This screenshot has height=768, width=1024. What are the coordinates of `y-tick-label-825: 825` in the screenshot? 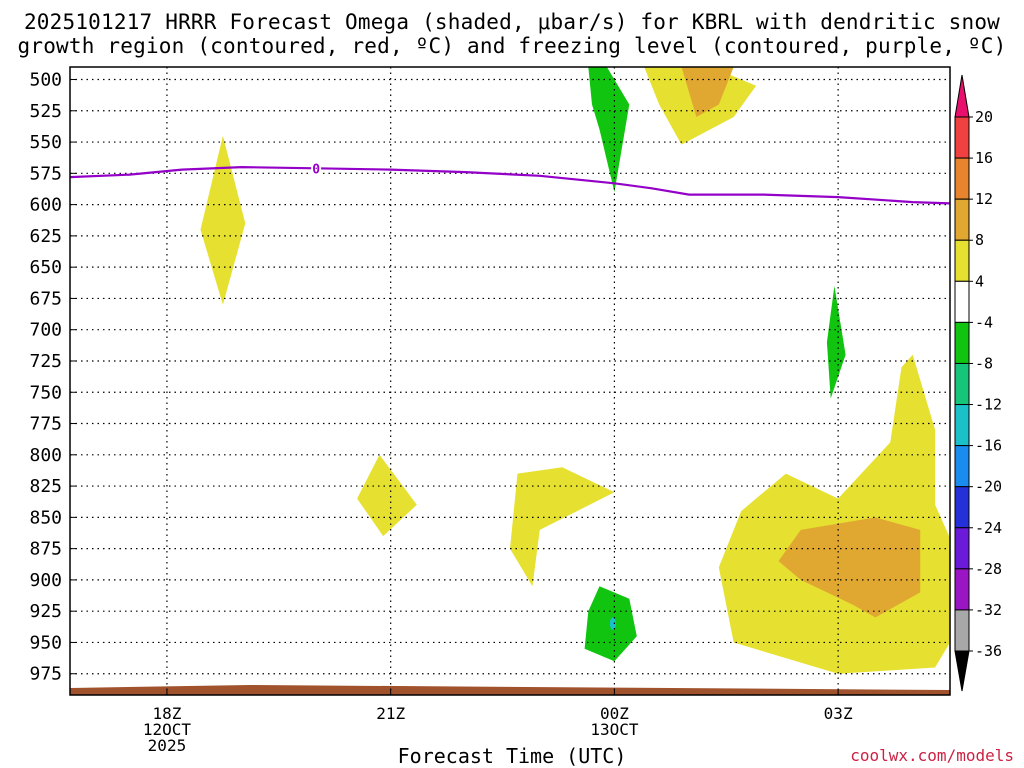 It's located at (45, 486).